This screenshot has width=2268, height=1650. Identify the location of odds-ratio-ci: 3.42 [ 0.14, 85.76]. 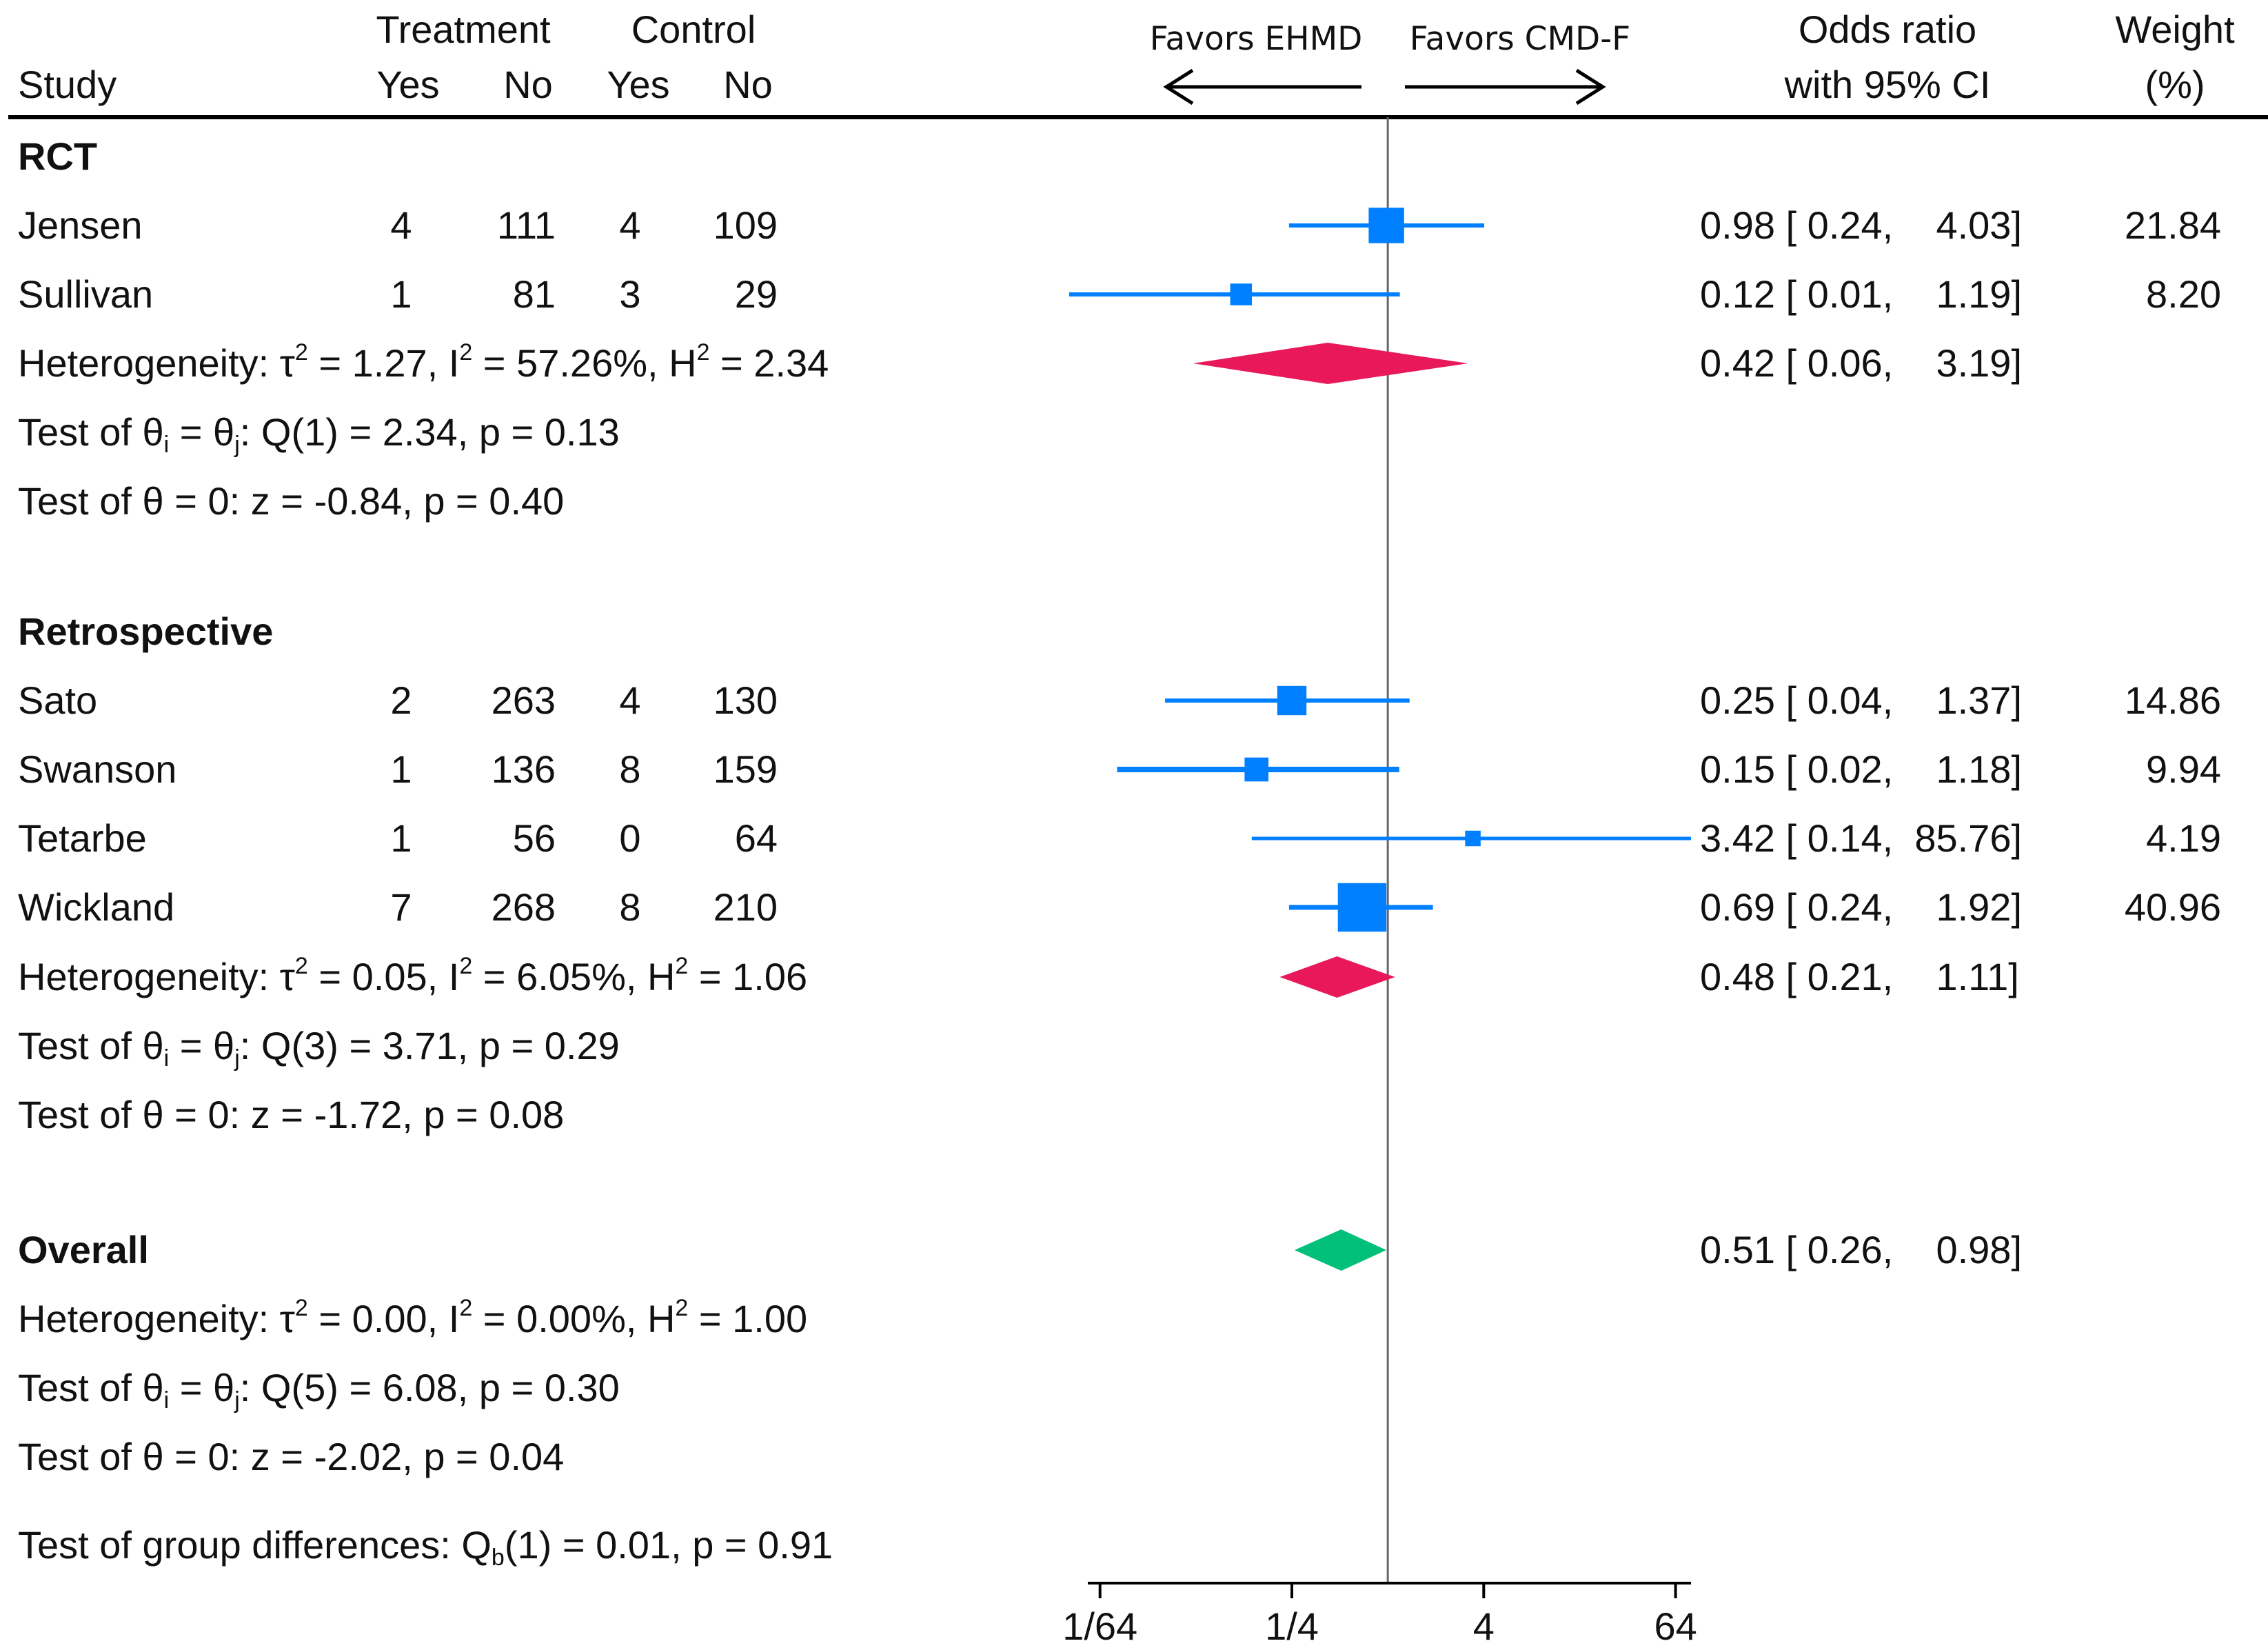
(1861, 838).